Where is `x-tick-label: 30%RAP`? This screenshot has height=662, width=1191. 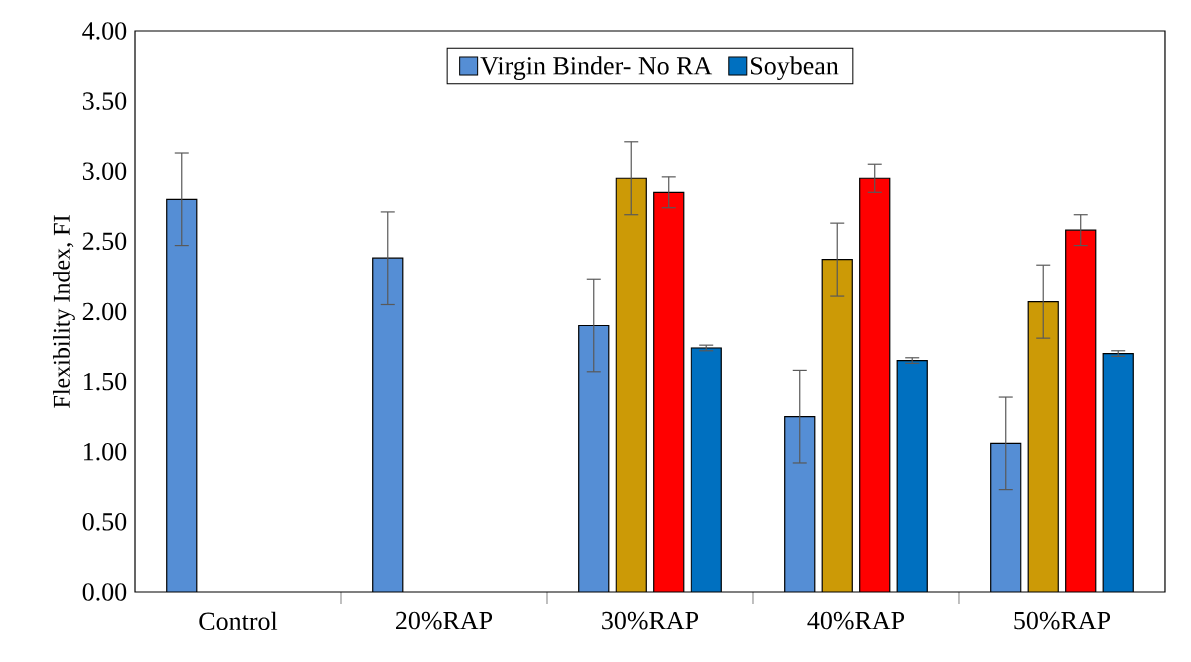
x-tick-label: 30%RAP is located at coordinates (650, 620).